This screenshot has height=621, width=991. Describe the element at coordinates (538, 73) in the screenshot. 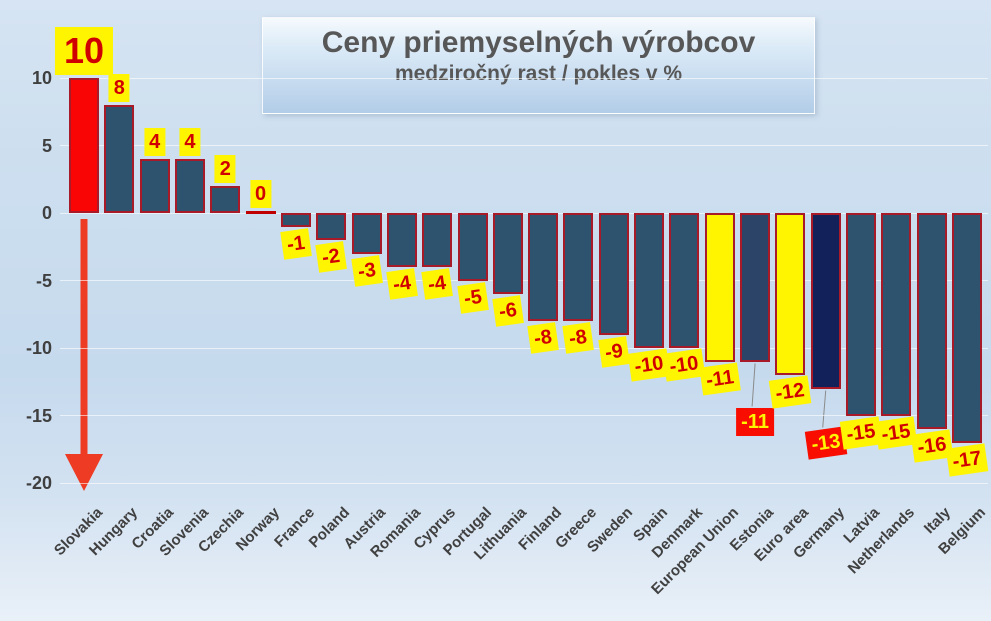

I see `chart-subtitle: medziročný rast / pokles v %` at that location.